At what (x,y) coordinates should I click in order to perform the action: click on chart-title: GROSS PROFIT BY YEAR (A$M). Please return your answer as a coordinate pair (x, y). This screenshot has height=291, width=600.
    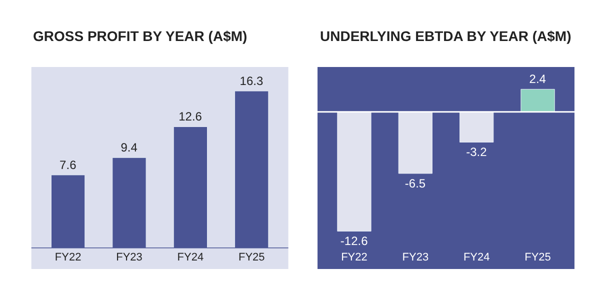
    Looking at the image, I should click on (140, 36).